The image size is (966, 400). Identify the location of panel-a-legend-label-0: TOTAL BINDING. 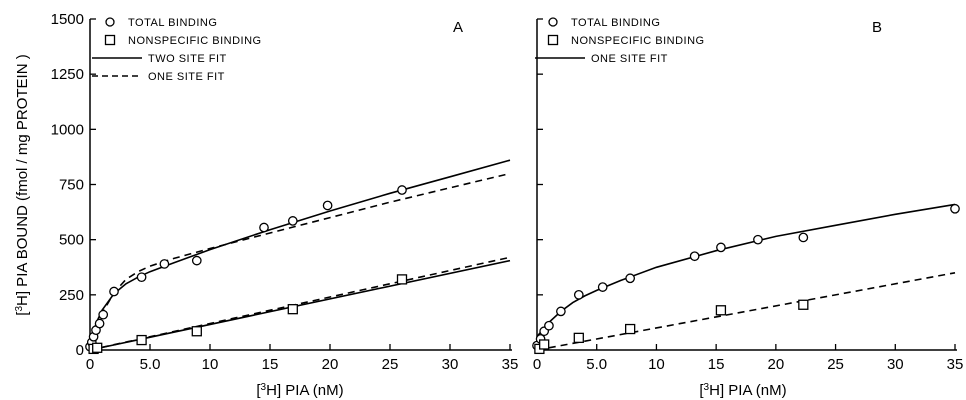
(172, 23).